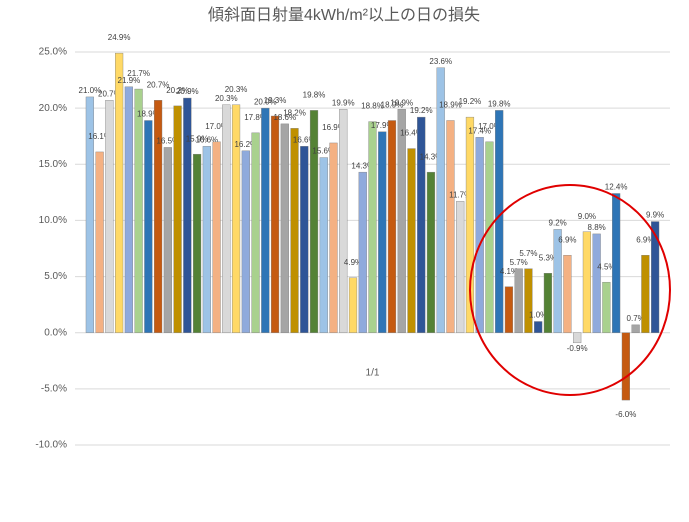 The image size is (689, 522). What do you see at coordinates (470, 101) in the screenshot?
I see `data-label: 19.2%` at bounding box center [470, 101].